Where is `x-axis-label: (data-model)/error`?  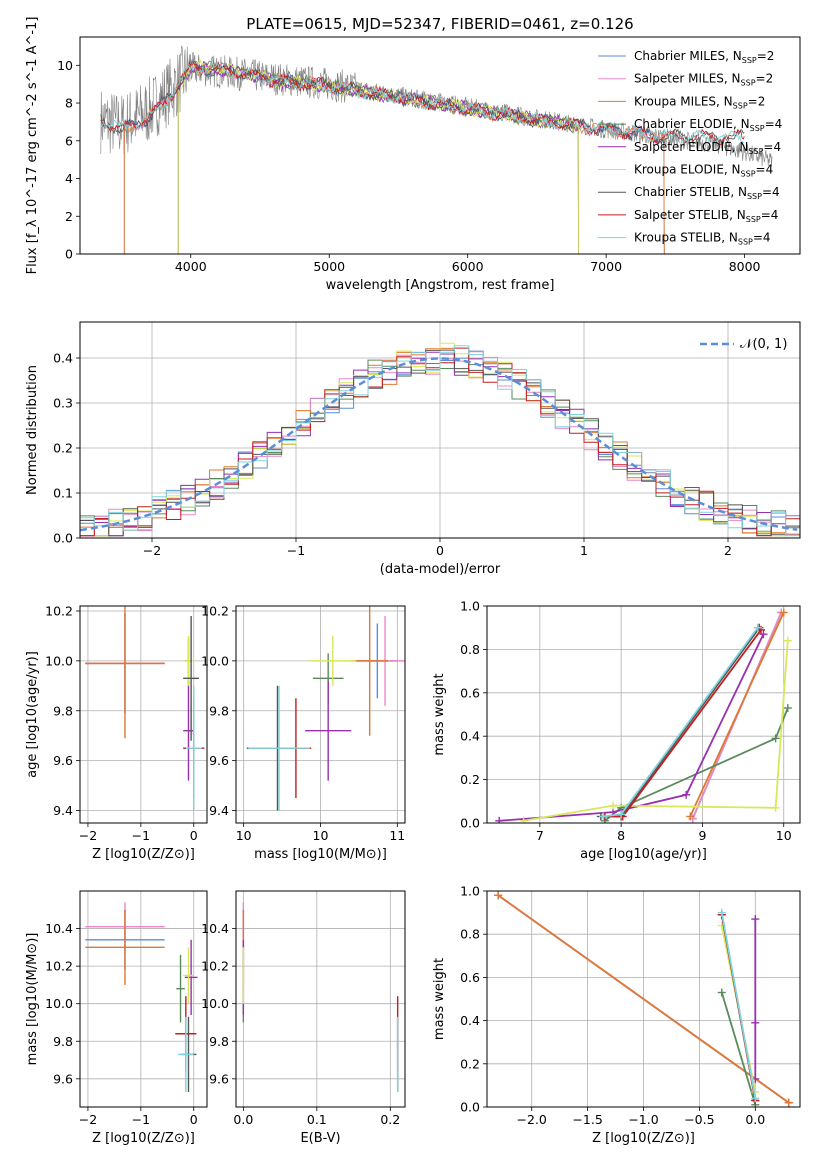 x-axis-label: (data-model)/error is located at coordinates (440, 569).